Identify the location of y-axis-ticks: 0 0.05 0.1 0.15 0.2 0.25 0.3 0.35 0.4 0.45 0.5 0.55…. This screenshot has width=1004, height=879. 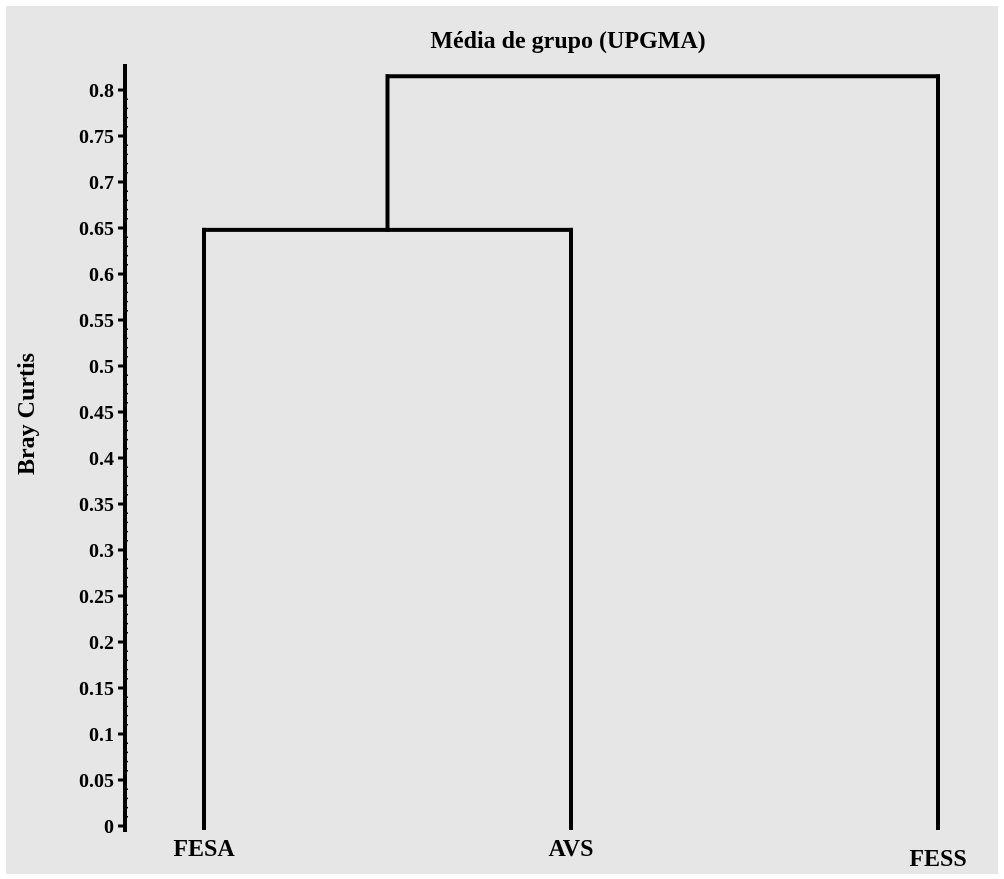
(103, 459).